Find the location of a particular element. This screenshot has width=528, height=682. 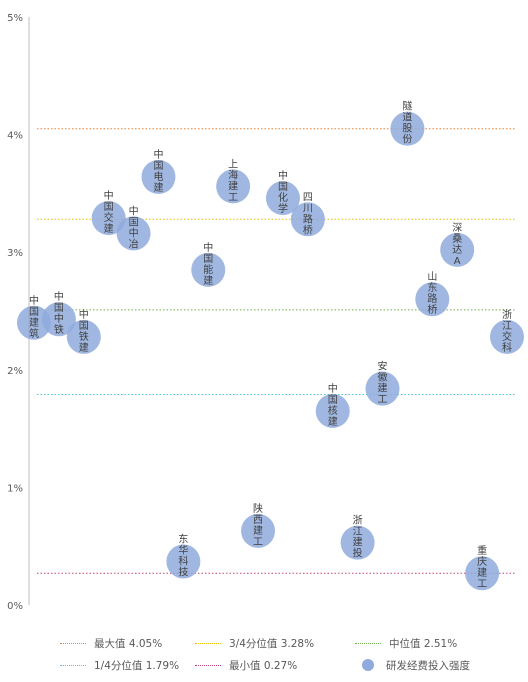

point-label: 安徽建工 is located at coordinates (383, 383).